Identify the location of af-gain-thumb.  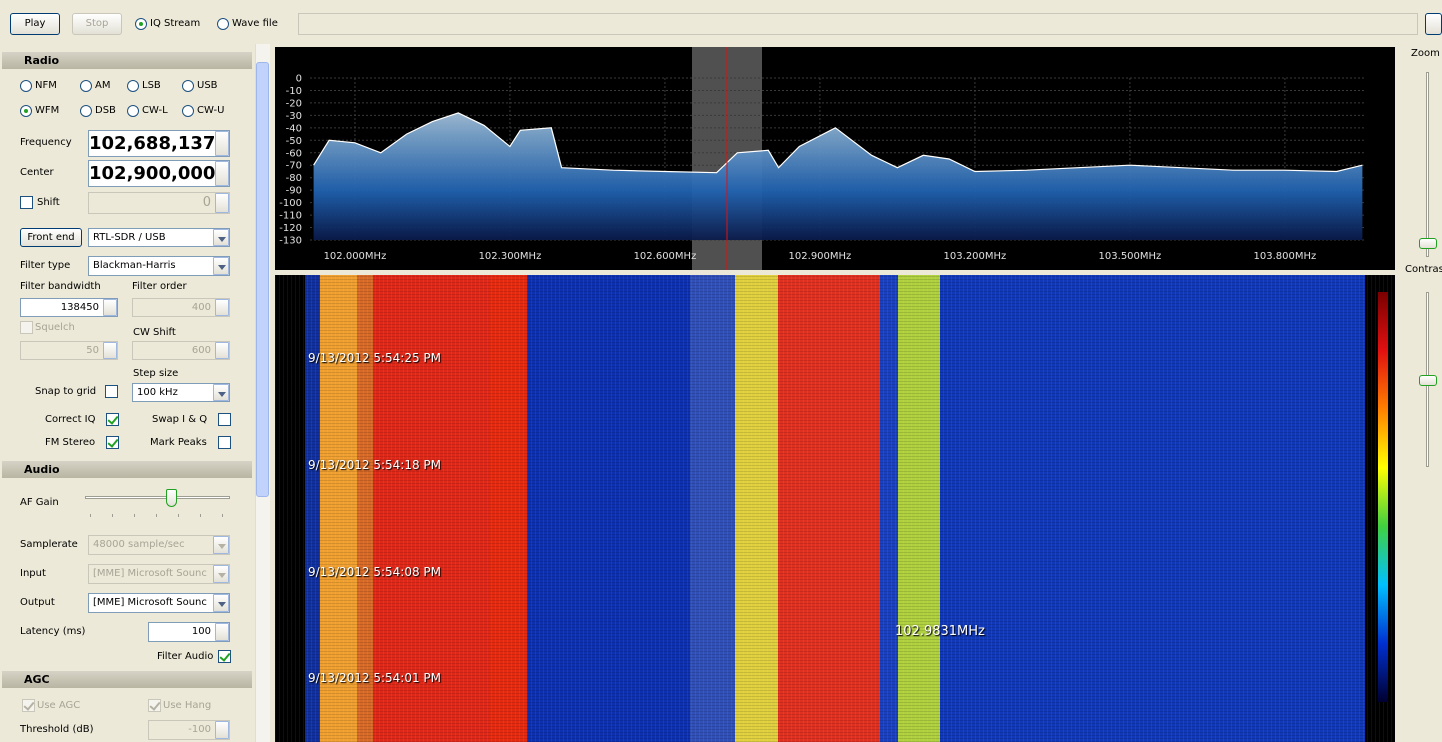
(171, 498).